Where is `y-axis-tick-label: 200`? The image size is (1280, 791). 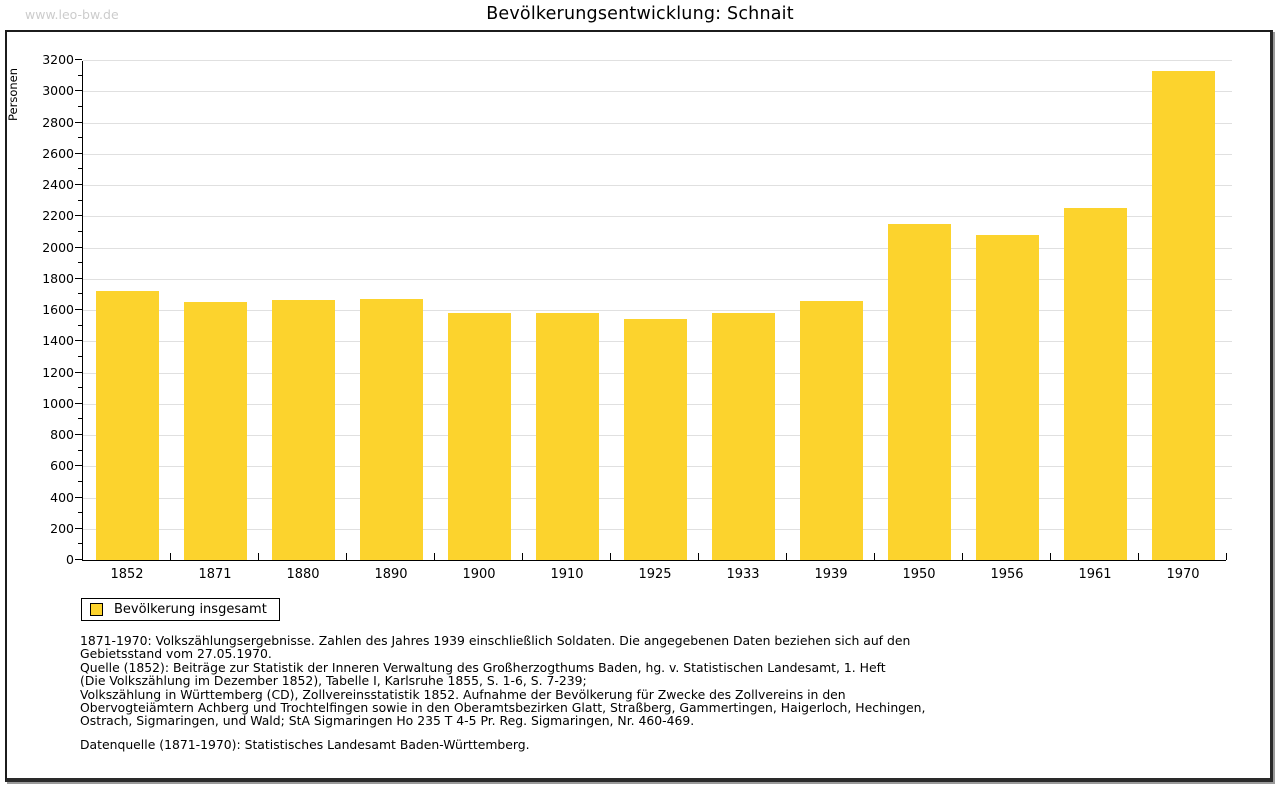
y-axis-tick-label: 200 is located at coordinates (62, 528).